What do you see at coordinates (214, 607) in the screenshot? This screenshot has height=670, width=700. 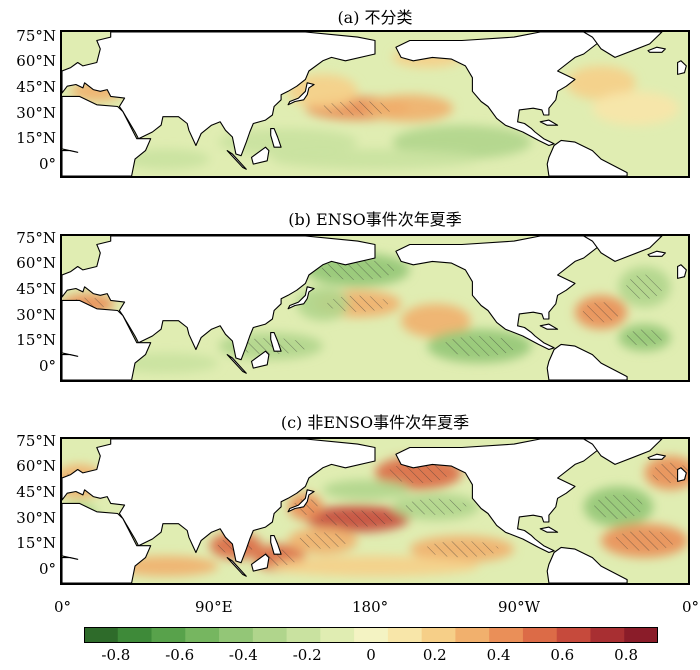 I see `x-tick-label: 90°E` at bounding box center [214, 607].